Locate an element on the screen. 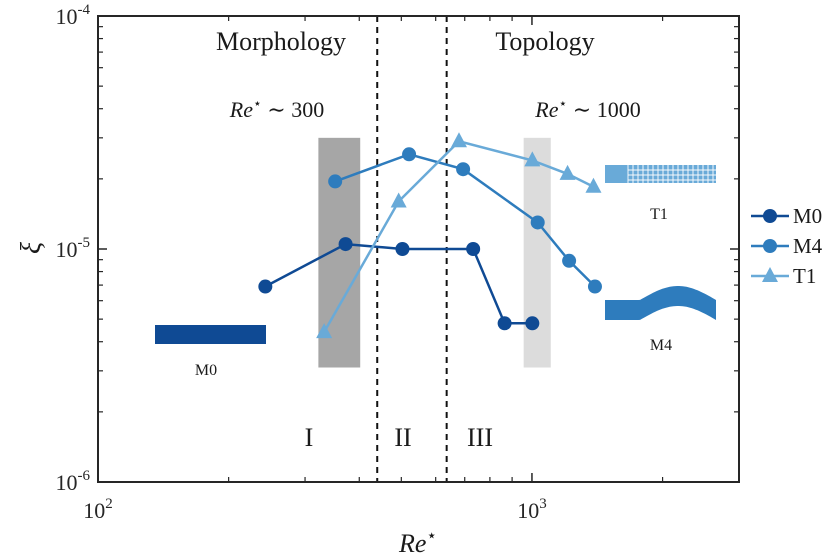 This screenshot has height=560, width=828. y-tick-label: 10⁻⁴ is located at coordinates (73, 15).